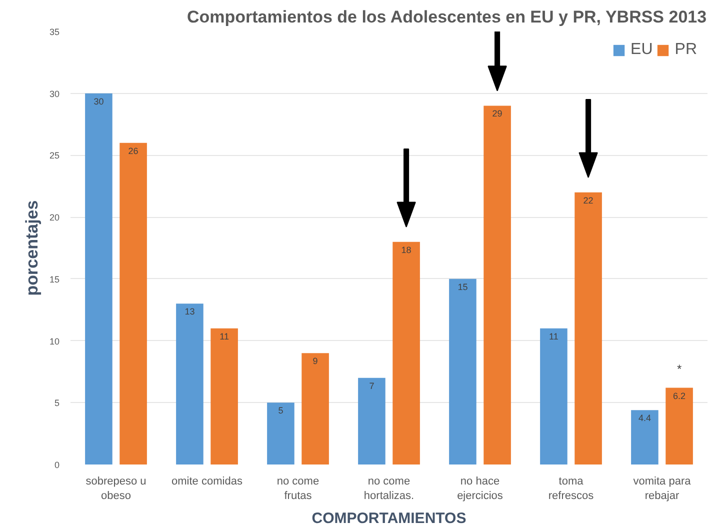 The image size is (712, 529). I want to click on legend-label: EU, so click(641, 50).